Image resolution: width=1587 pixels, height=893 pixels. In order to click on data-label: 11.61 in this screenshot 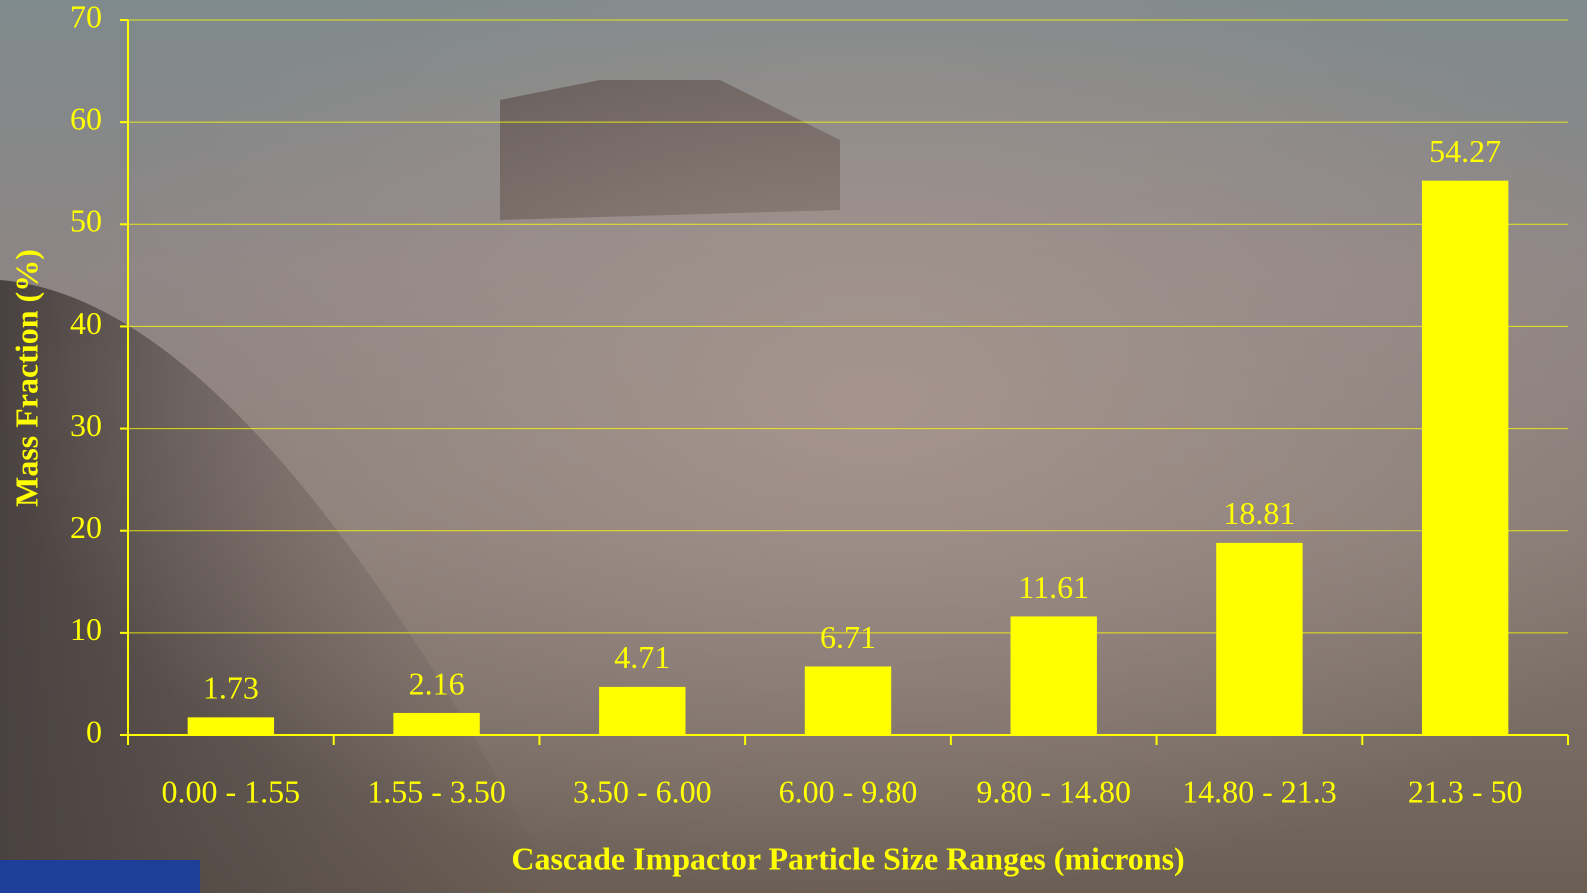, I will do `click(1053, 587)`.